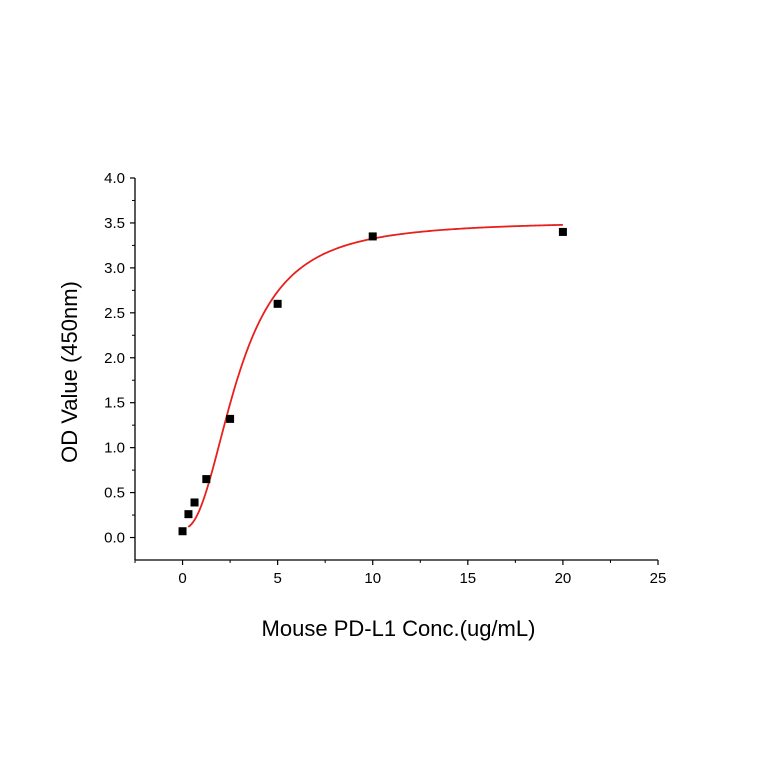 The height and width of the screenshot is (764, 764). Describe the element at coordinates (114, 538) in the screenshot. I see `y-tick-label: 0.0` at that location.